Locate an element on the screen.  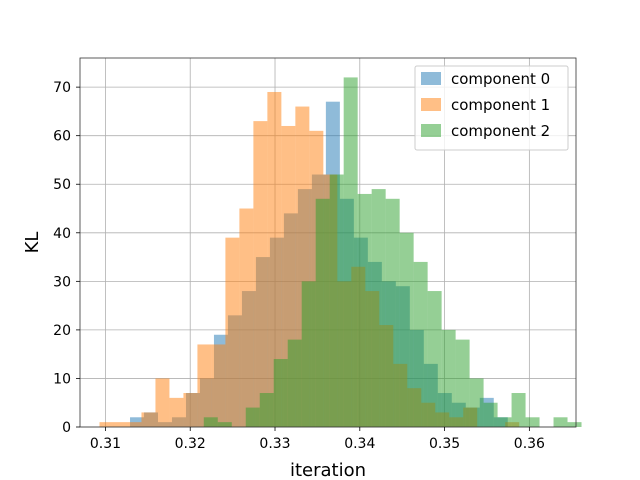
y-tick-label-5: 50 is located at coordinates (62, 185).